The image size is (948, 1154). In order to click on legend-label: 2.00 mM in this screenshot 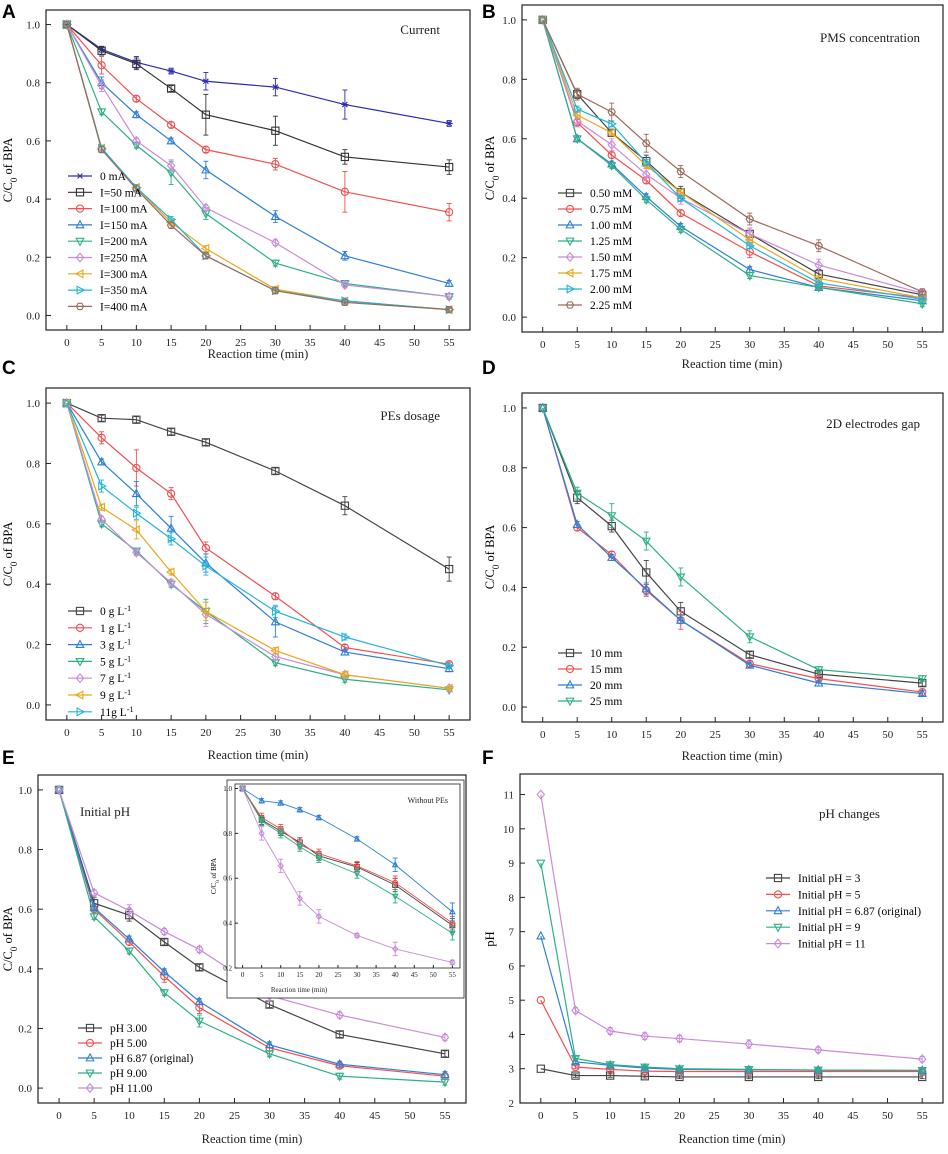, I will do `click(611, 290)`.